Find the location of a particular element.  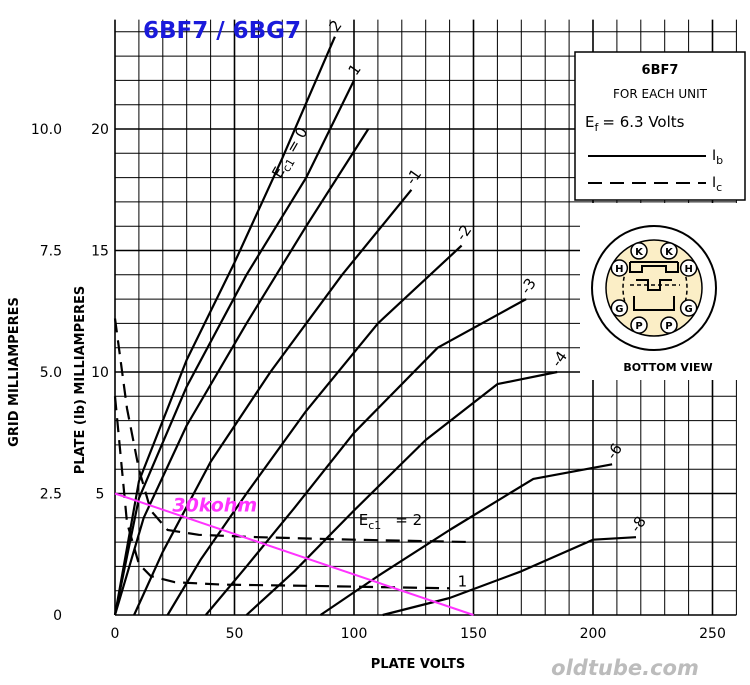

legend-plate-current: Ib is located at coordinates (717, 157).